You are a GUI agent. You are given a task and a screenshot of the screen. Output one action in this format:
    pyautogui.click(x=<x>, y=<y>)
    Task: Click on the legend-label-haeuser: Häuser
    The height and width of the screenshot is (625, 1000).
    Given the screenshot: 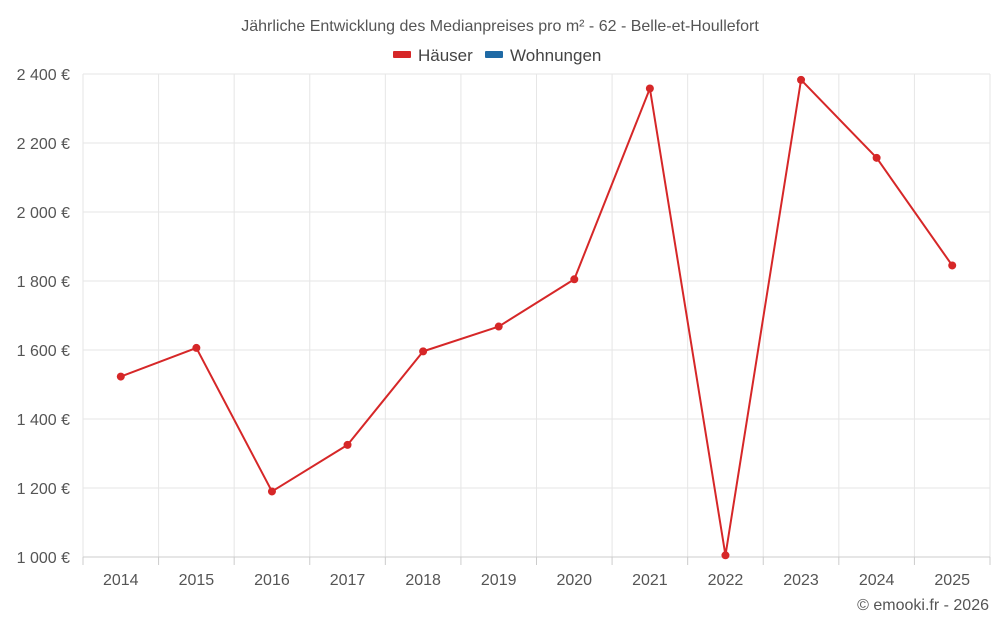 What is the action you would take?
    pyautogui.click(x=445, y=55)
    